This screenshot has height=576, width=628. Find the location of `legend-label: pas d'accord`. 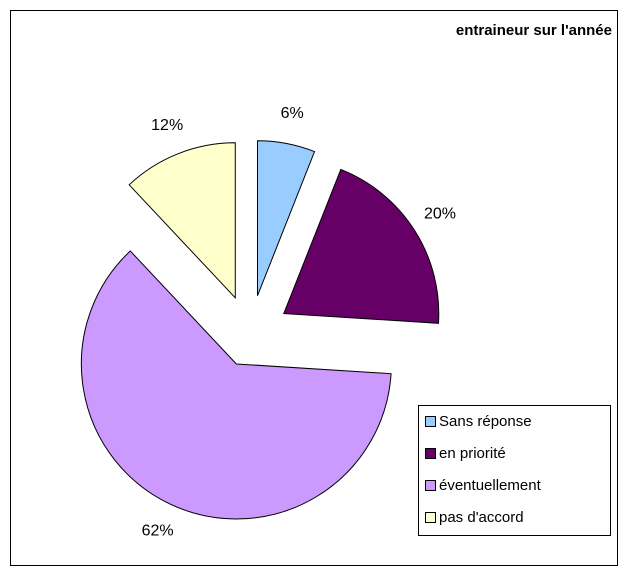

legend-label: pas d'accord is located at coordinates (481, 517).